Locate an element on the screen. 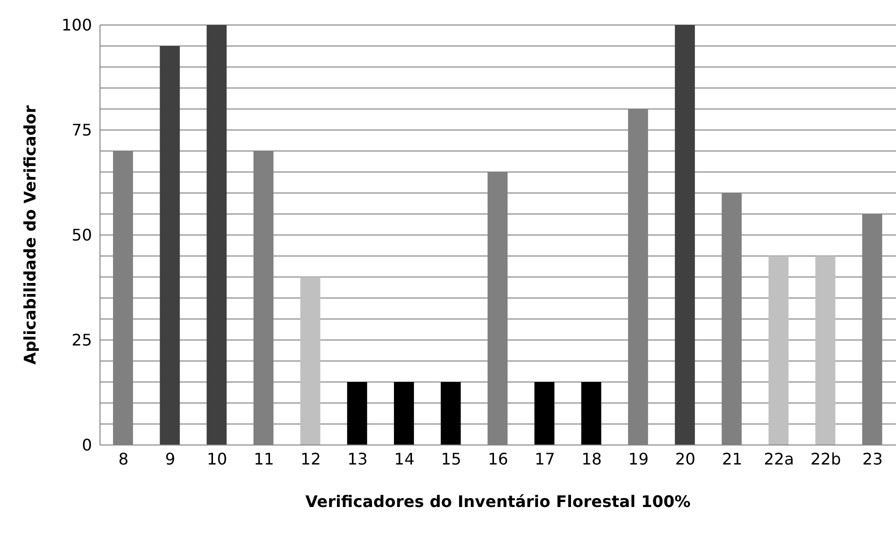  x-tick-label: 22b is located at coordinates (826, 458).